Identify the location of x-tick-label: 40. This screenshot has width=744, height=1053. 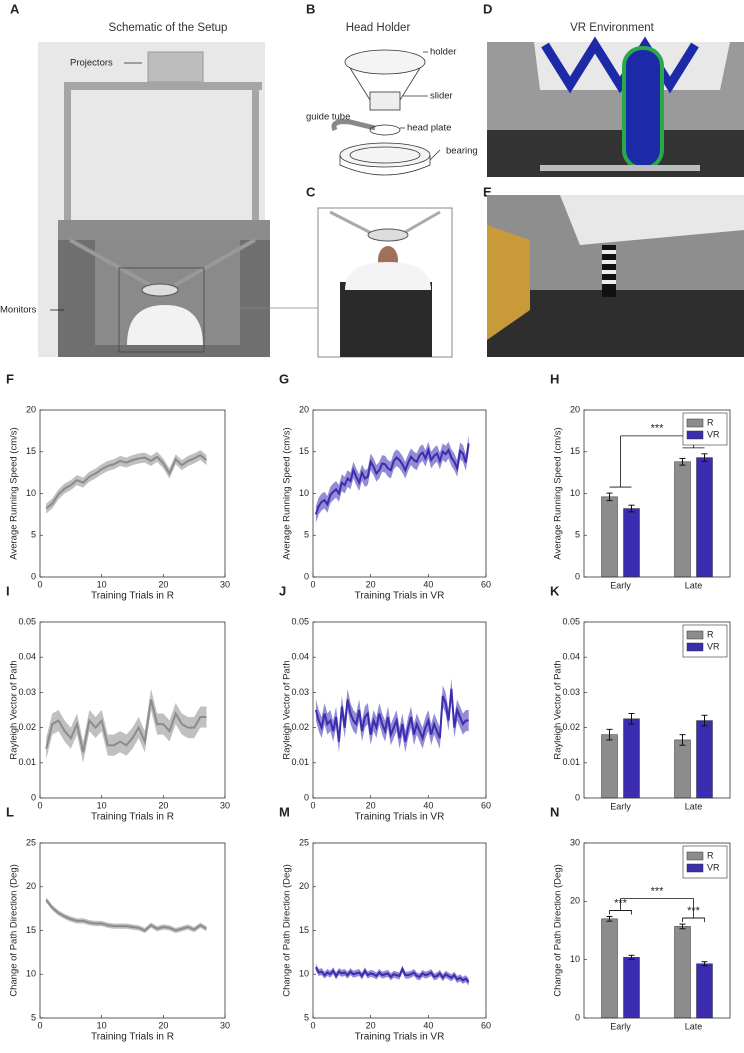
(428, 805).